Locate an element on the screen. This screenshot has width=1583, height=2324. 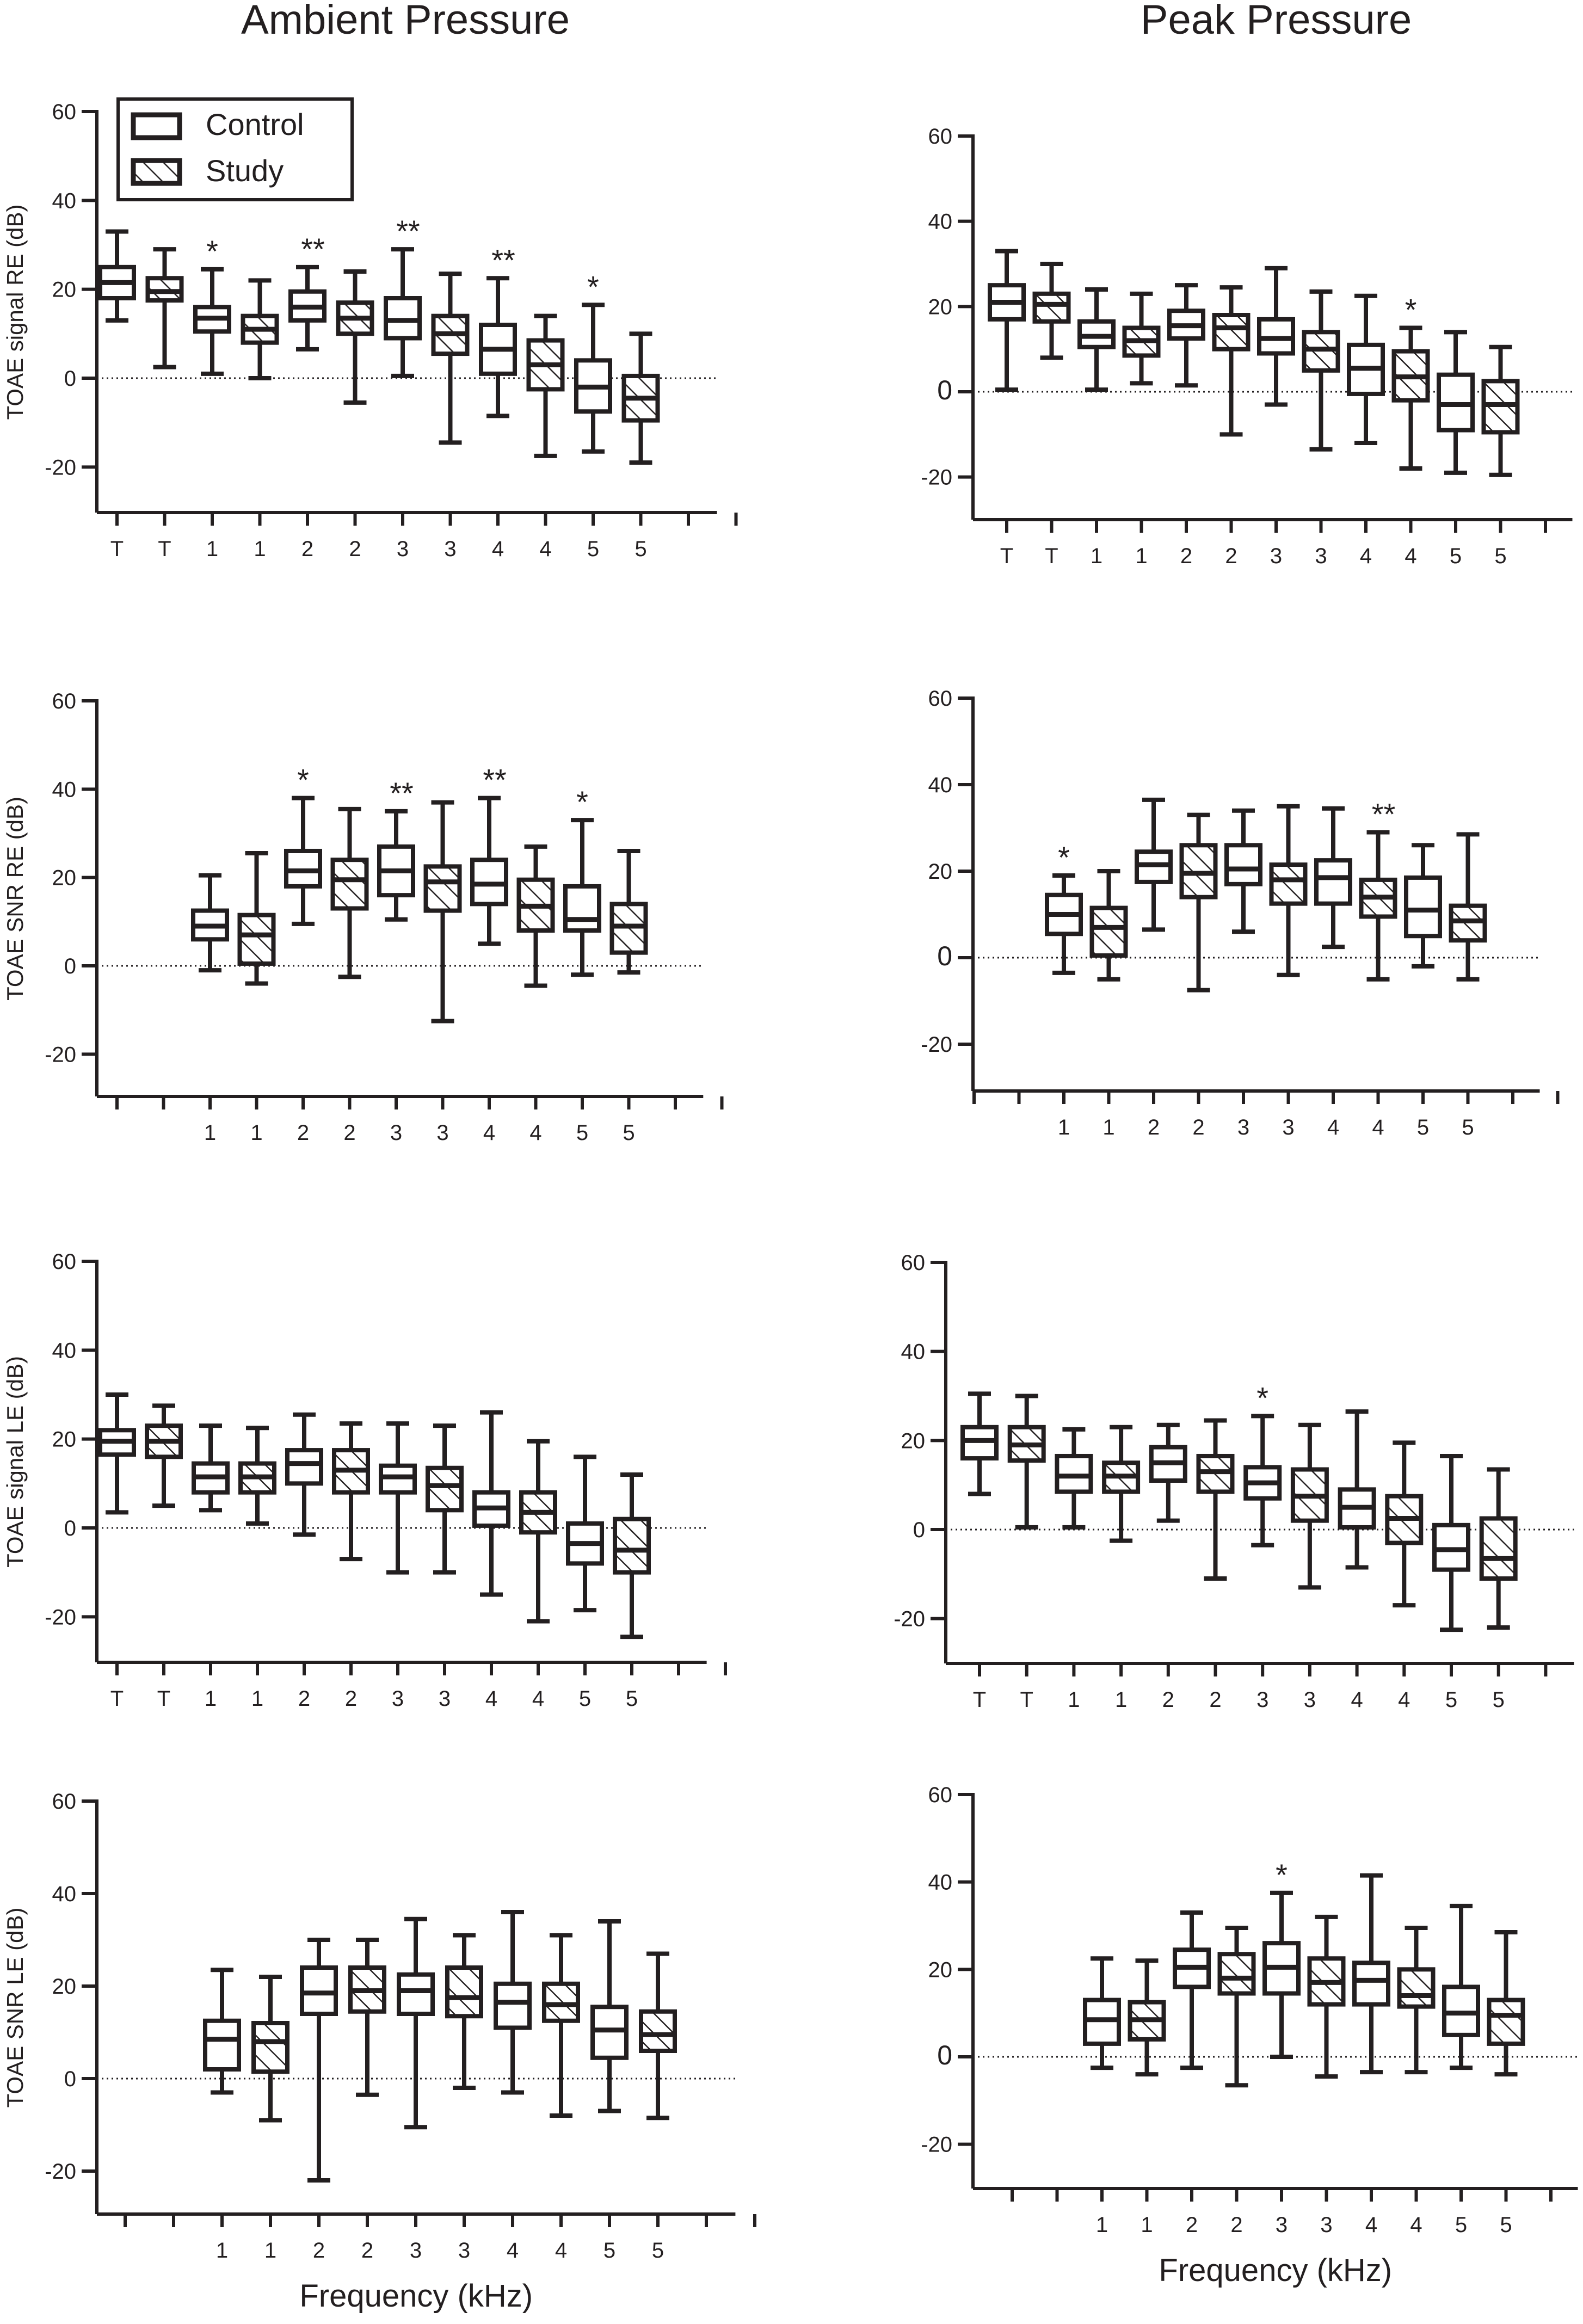
y-axis-label: TOAE signal LE (dB) is located at coordinates (15, 1462).